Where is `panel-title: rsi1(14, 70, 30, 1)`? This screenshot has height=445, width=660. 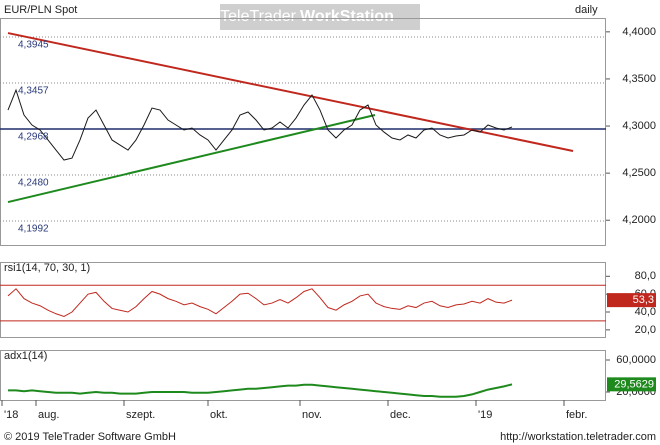
panel-title: rsi1(14, 70, 30, 1) is located at coordinates (47, 268).